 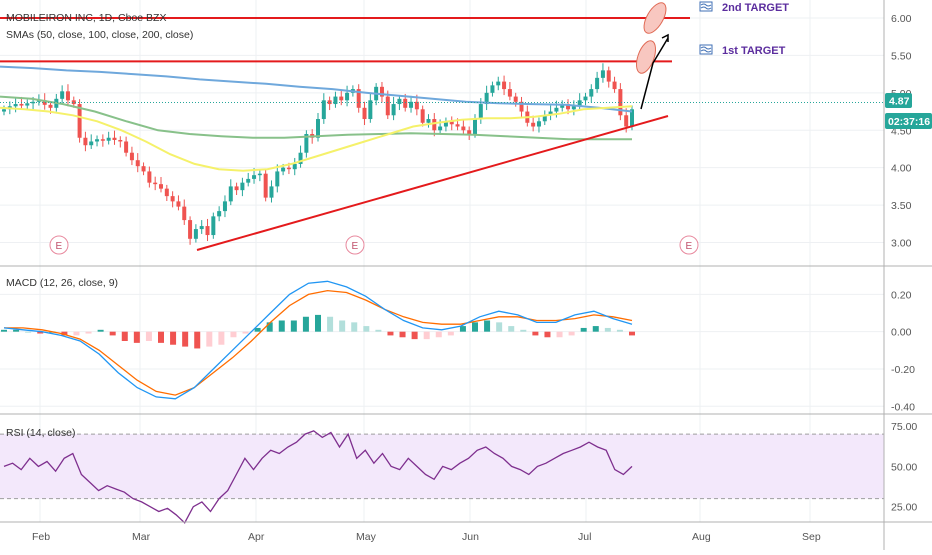 I want to click on rsi-pane, so click(x=318, y=477).